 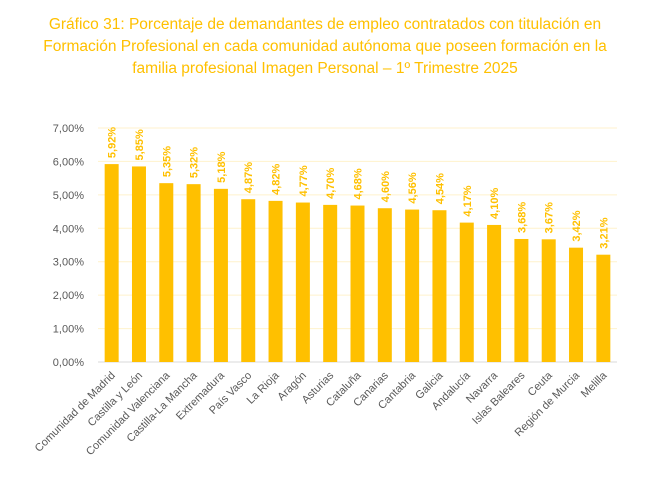 I want to click on y-tick-label: 5,00%, so click(x=68, y=196).